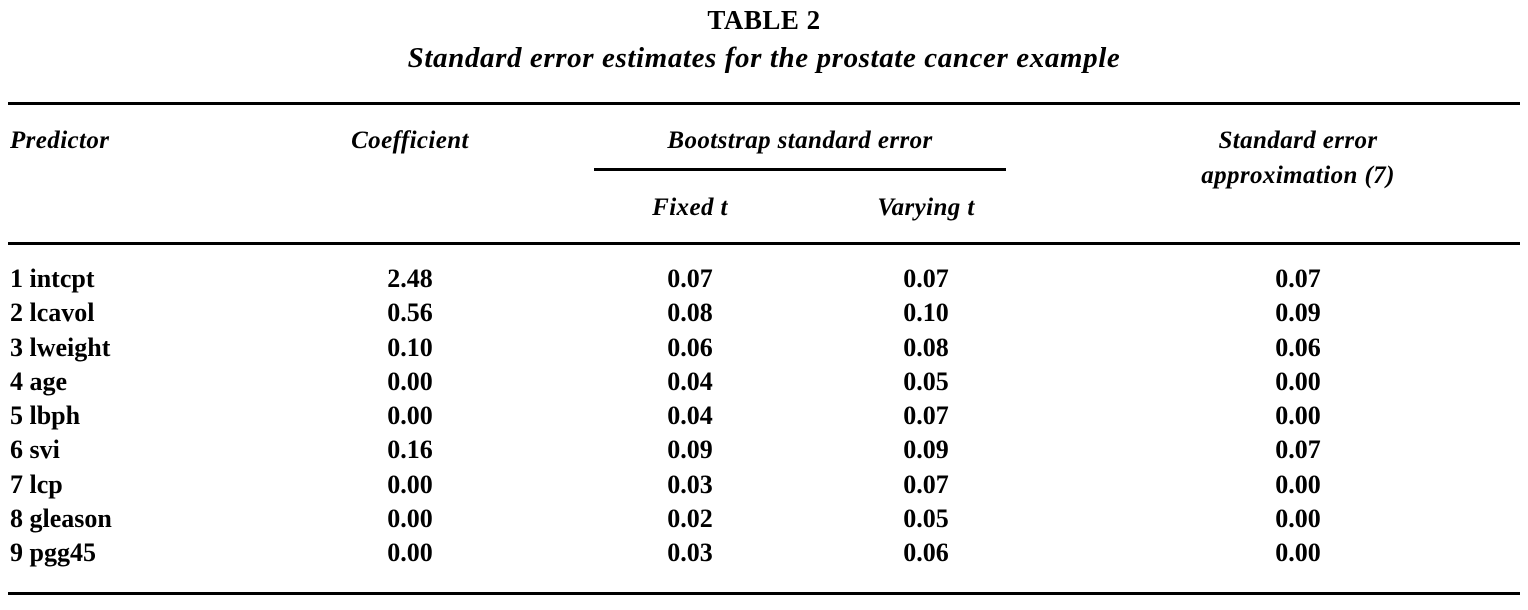 The height and width of the screenshot is (610, 1528). Describe the element at coordinates (926, 313) in the screenshot. I see `varying-t-cell: 0.10` at that location.